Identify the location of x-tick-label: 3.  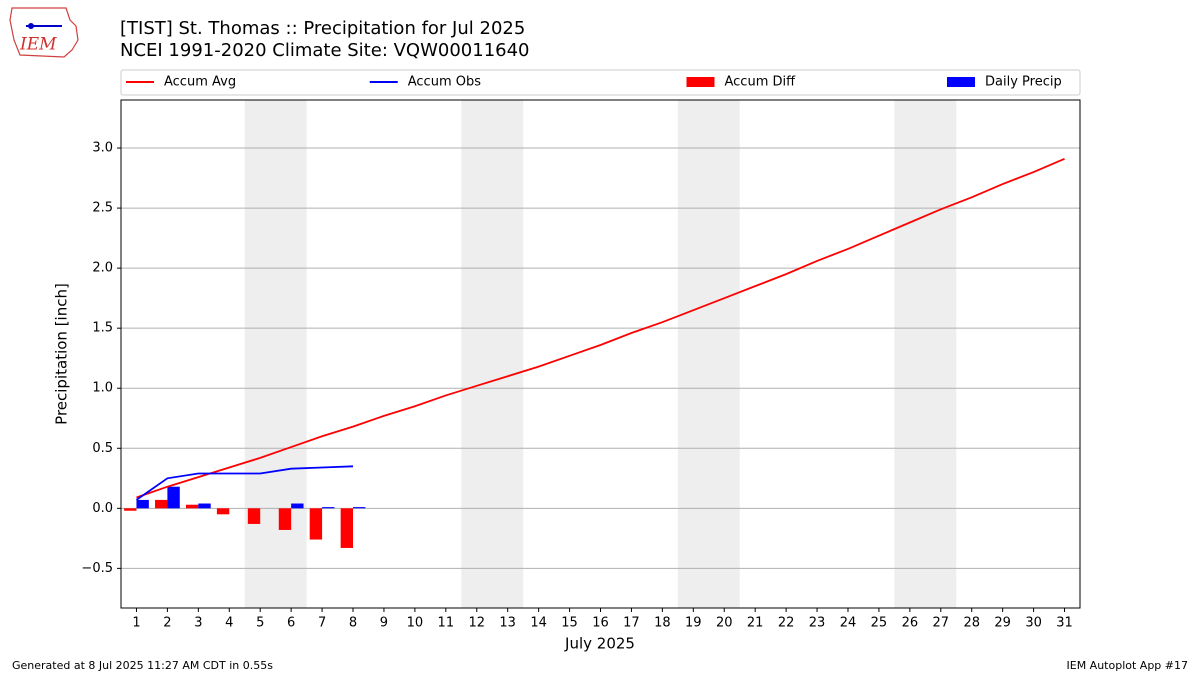
(198, 623).